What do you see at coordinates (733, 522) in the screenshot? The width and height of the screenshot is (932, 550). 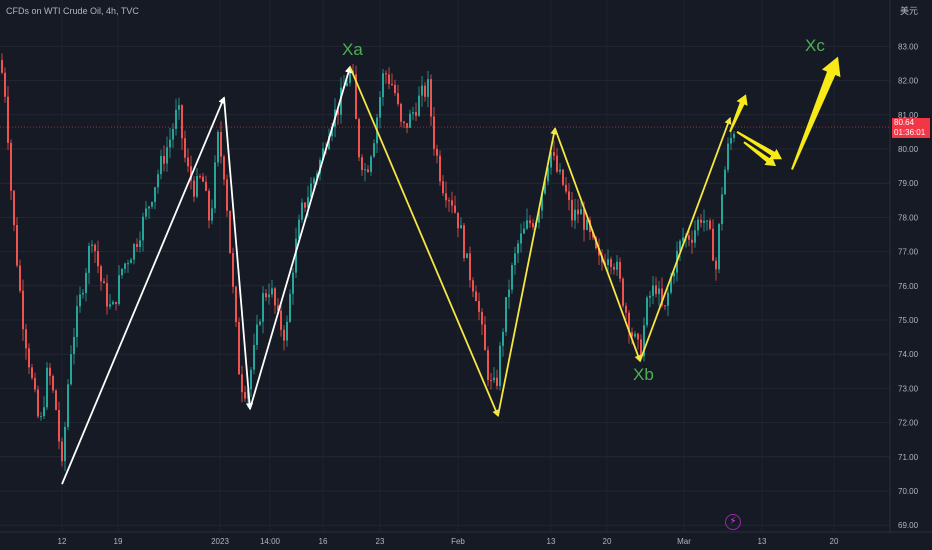 I see `lightning-icon: ⚡` at bounding box center [733, 522].